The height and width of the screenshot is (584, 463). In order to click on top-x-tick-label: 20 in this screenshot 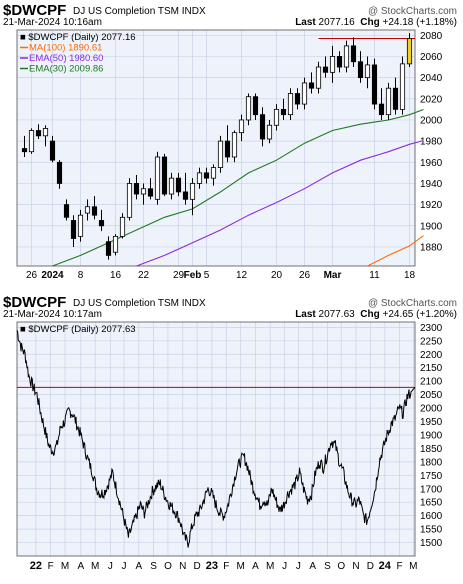, I will do `click(277, 275)`.